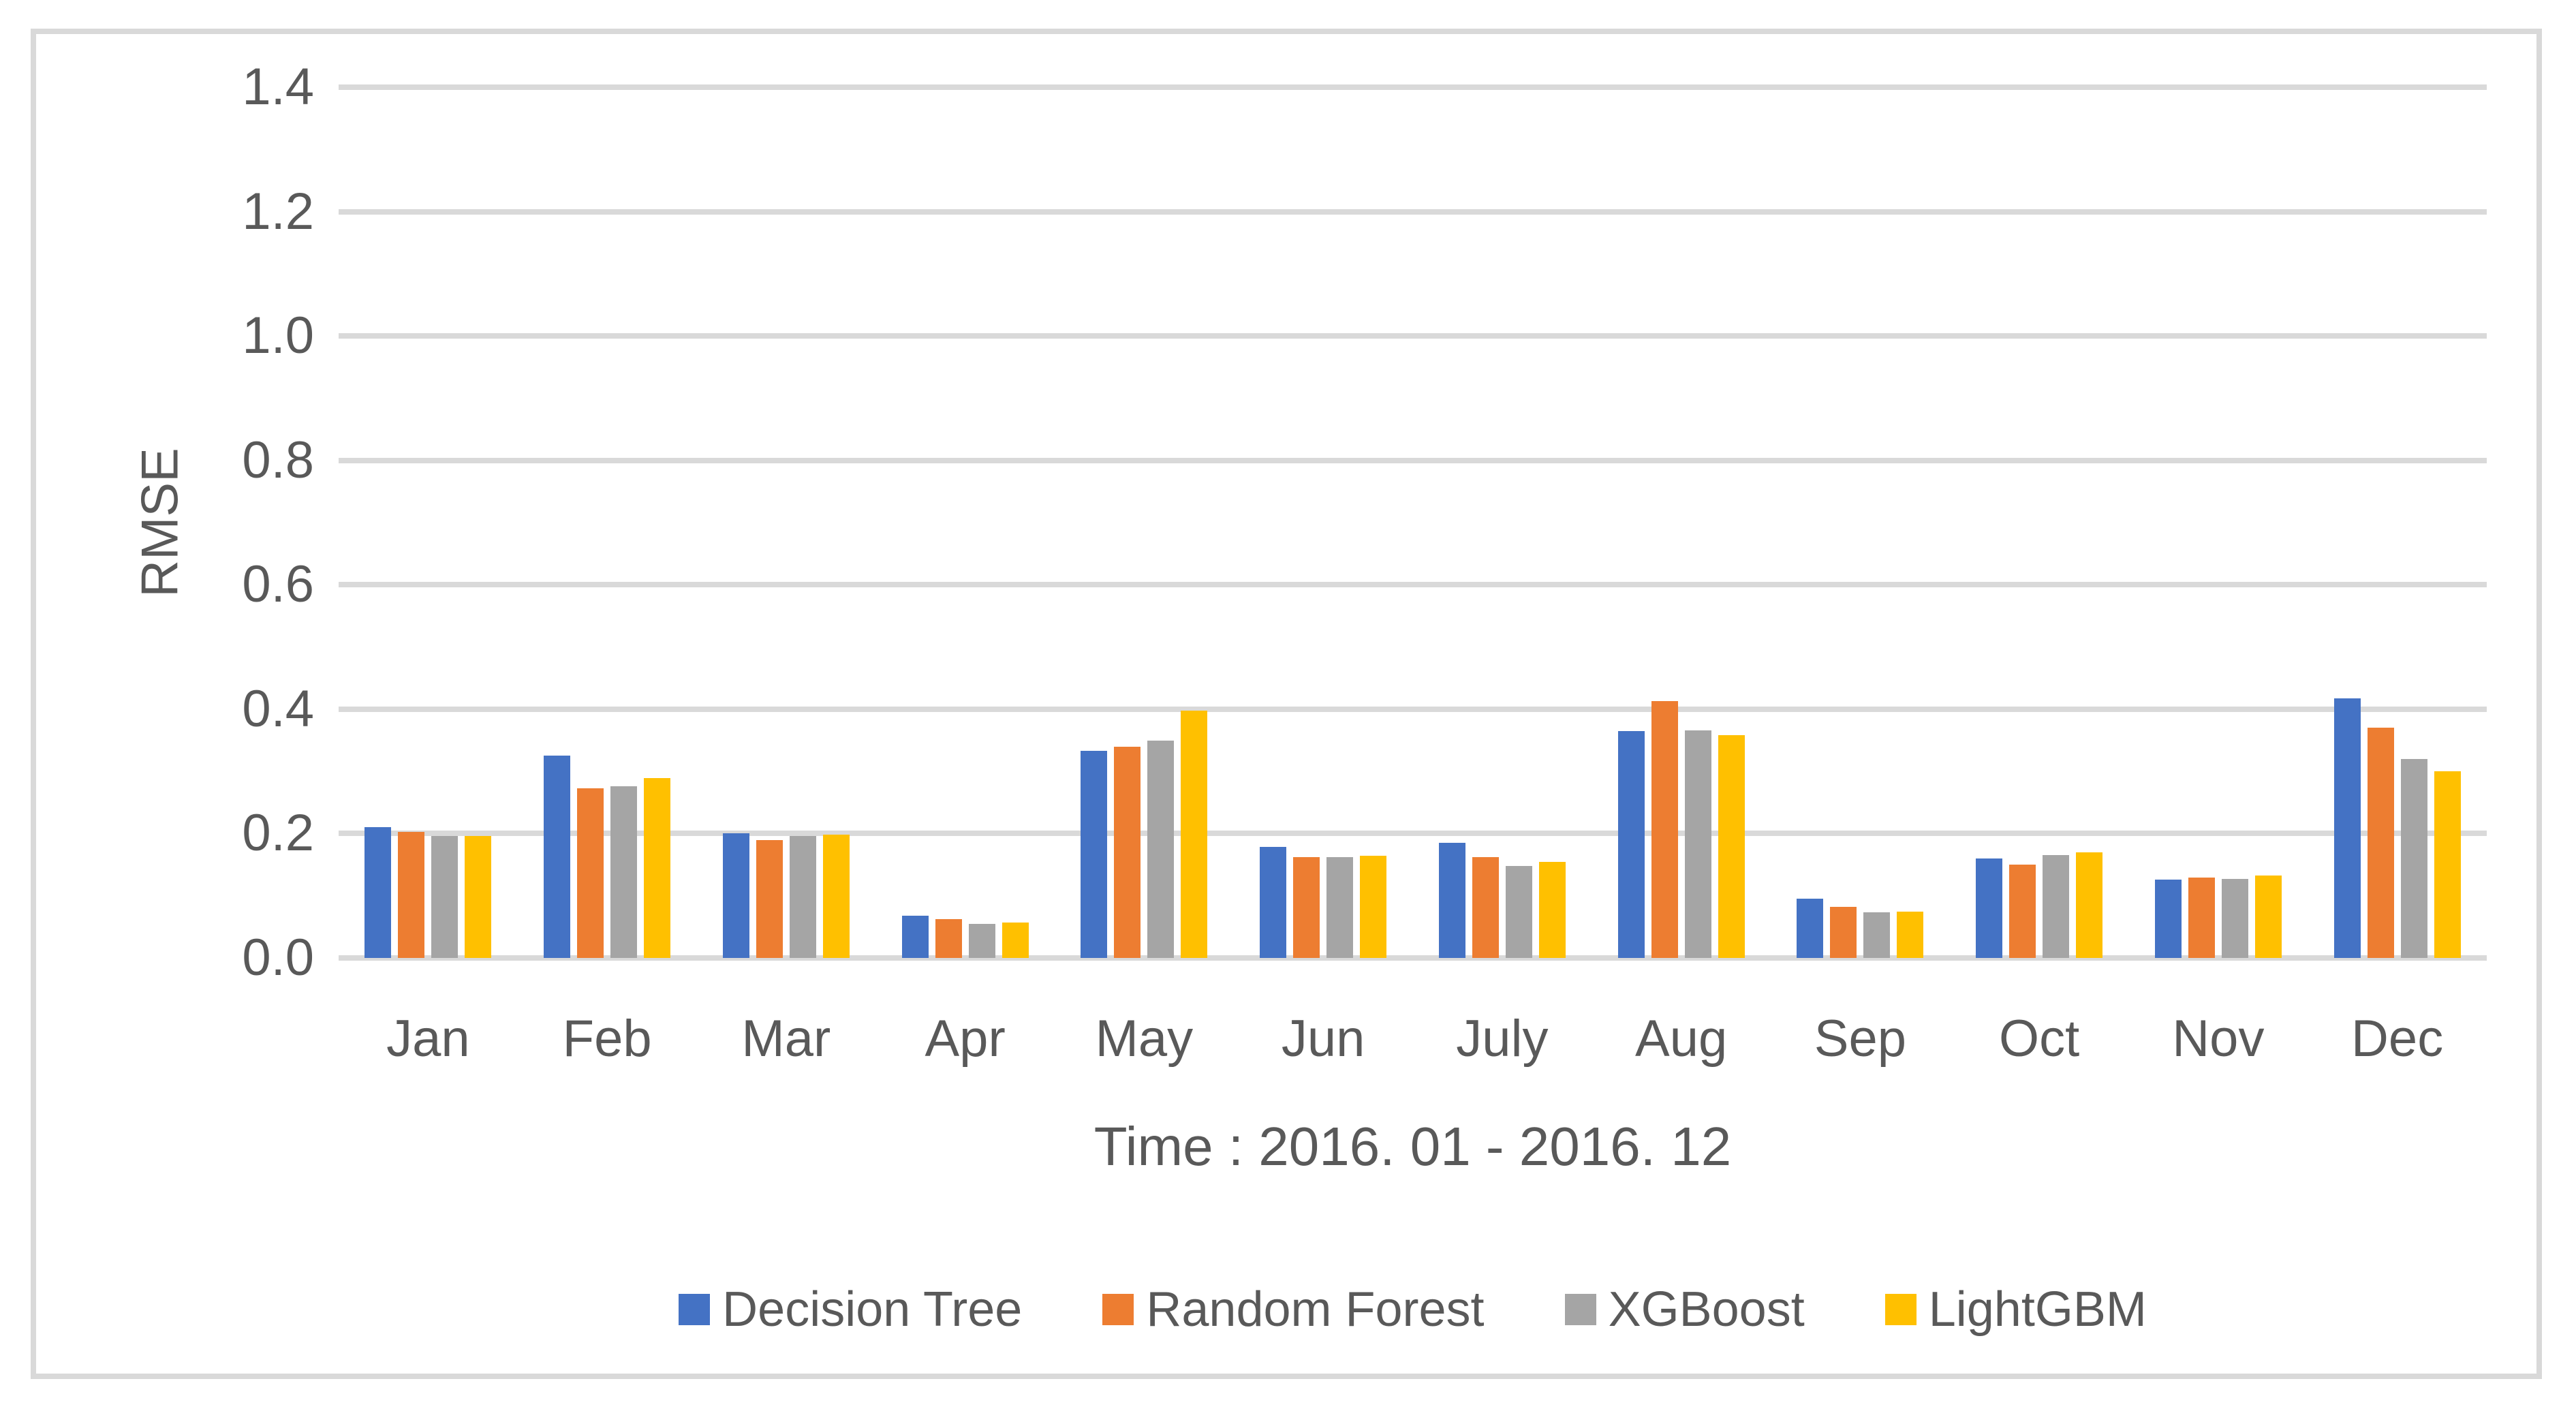  I want to click on x-tick-label-aug: Aug, so click(1681, 1039).